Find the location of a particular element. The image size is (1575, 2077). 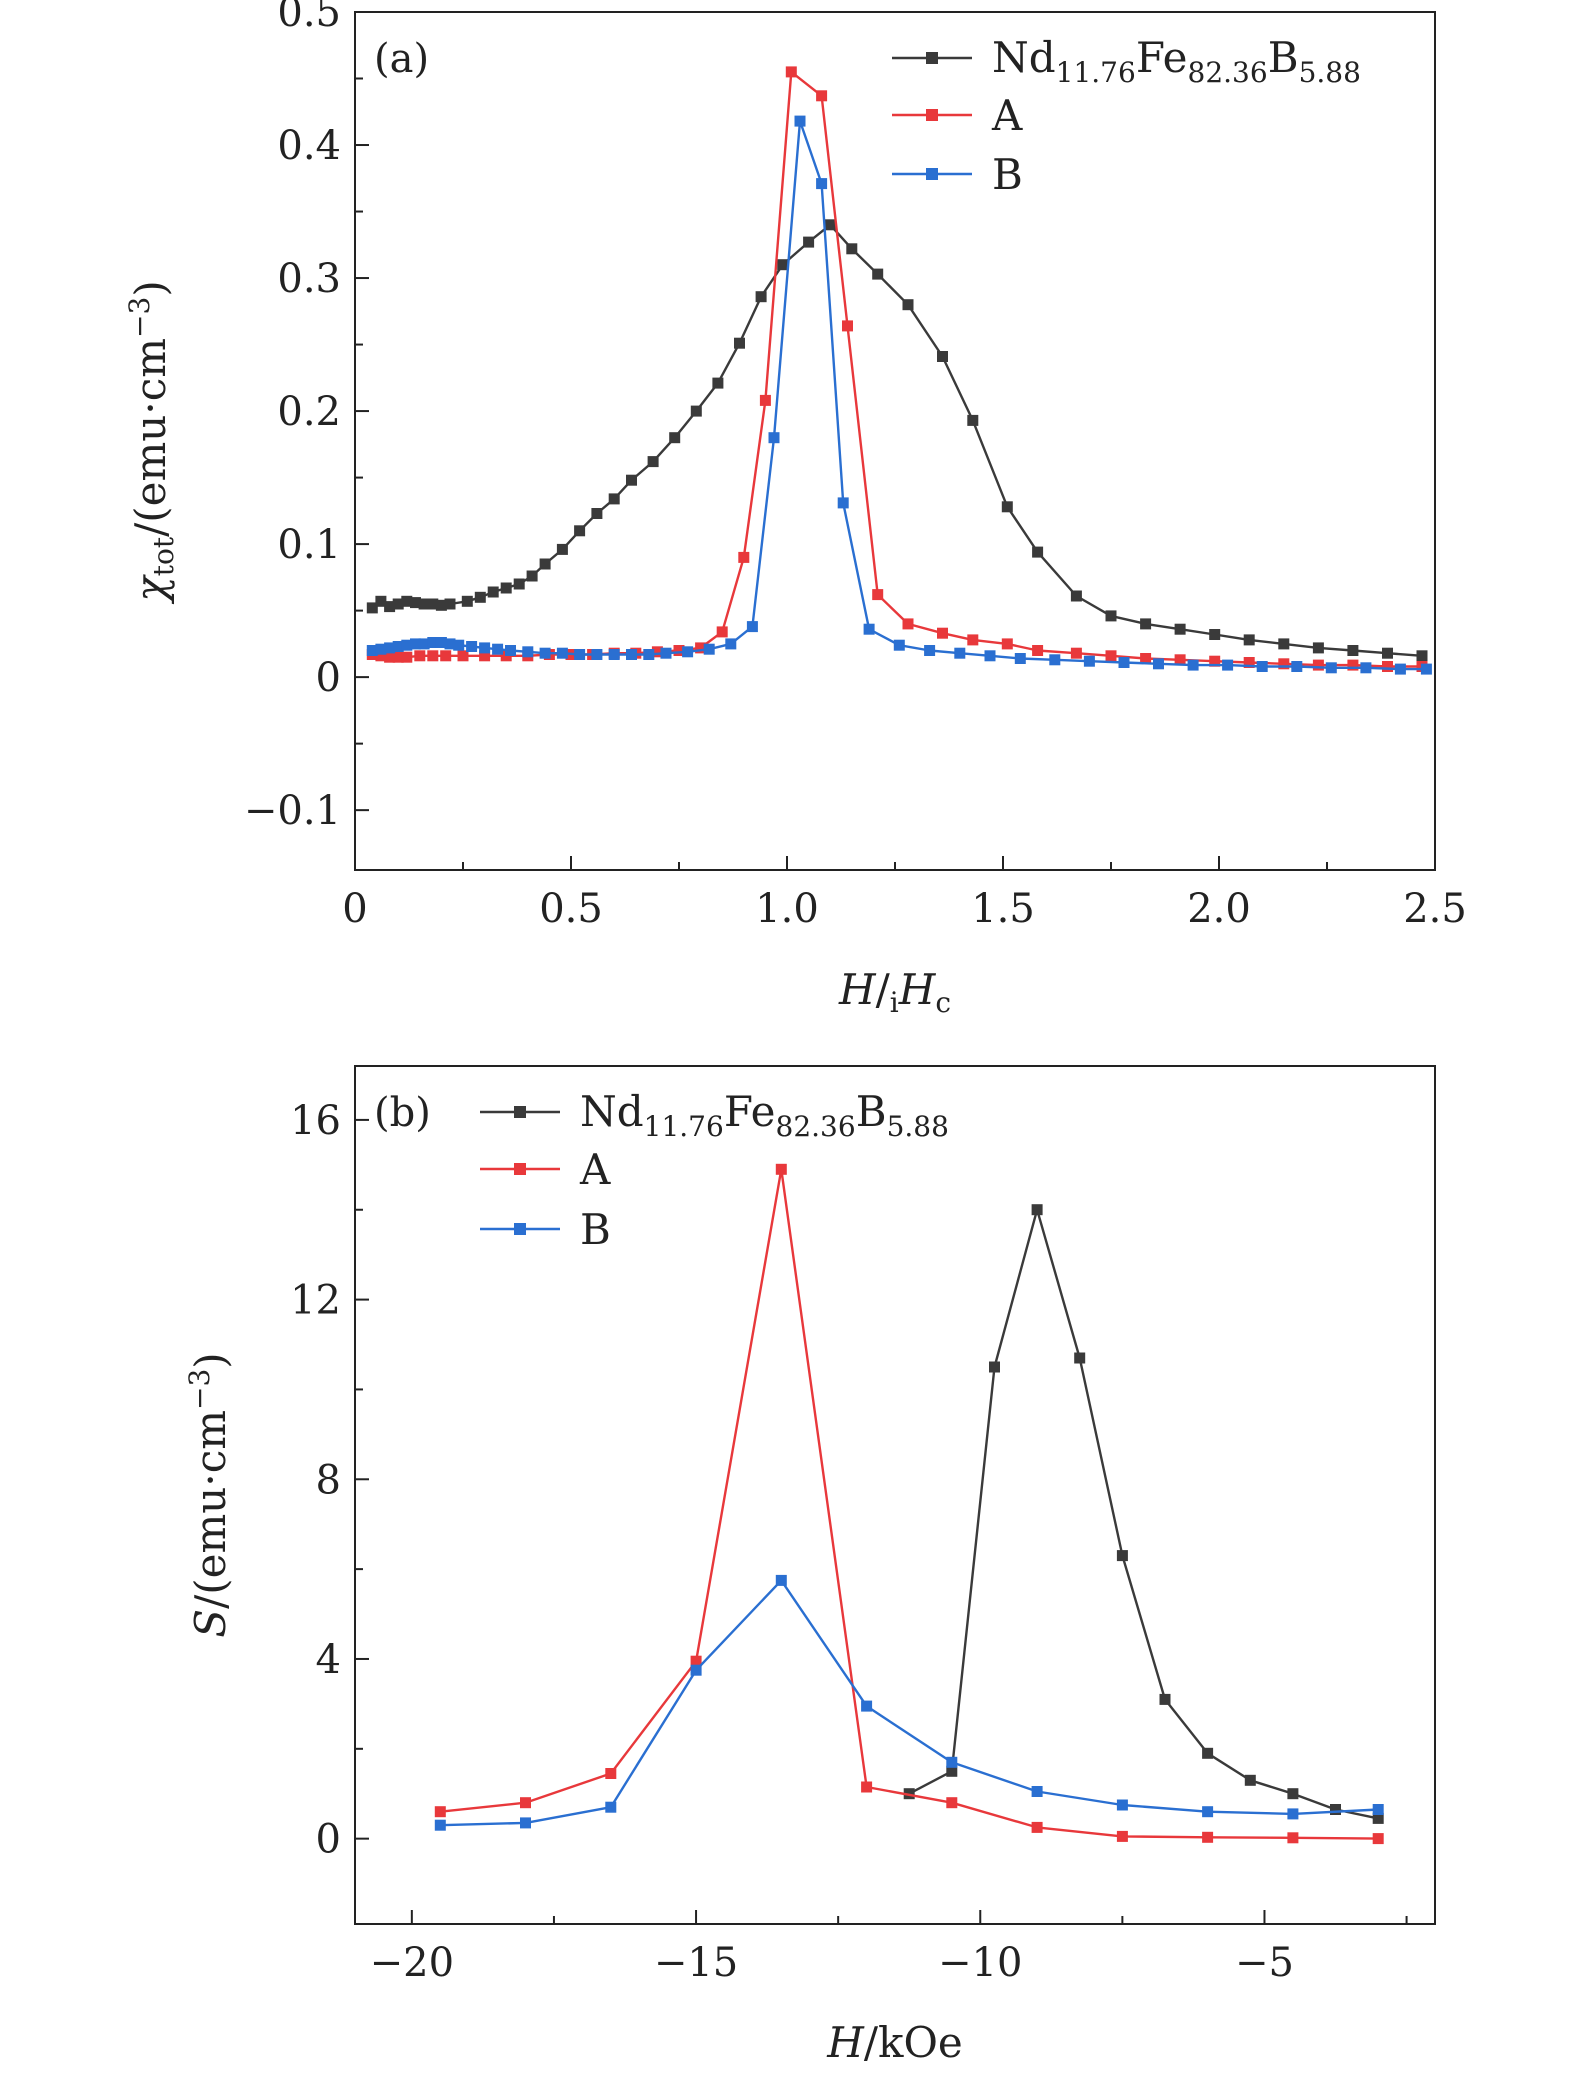

legend-item-a-b: A is located at coordinates (545, 1169).